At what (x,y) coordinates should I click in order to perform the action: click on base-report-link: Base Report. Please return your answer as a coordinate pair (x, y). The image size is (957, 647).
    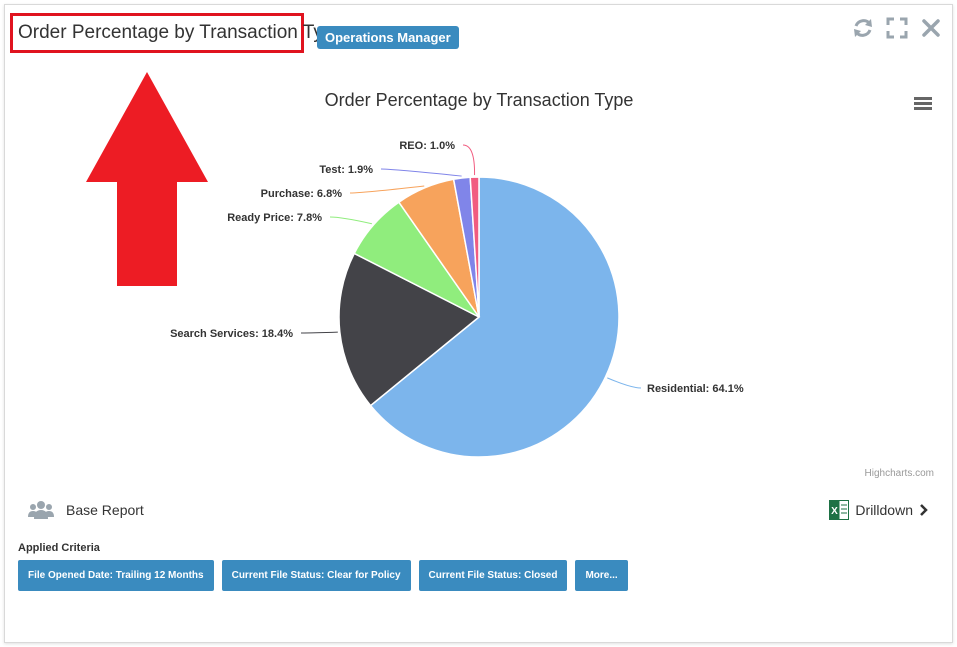
    Looking at the image, I should click on (86, 510).